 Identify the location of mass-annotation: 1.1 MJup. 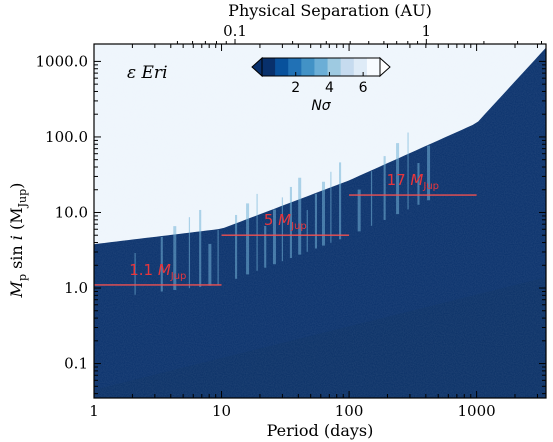
(157, 271).